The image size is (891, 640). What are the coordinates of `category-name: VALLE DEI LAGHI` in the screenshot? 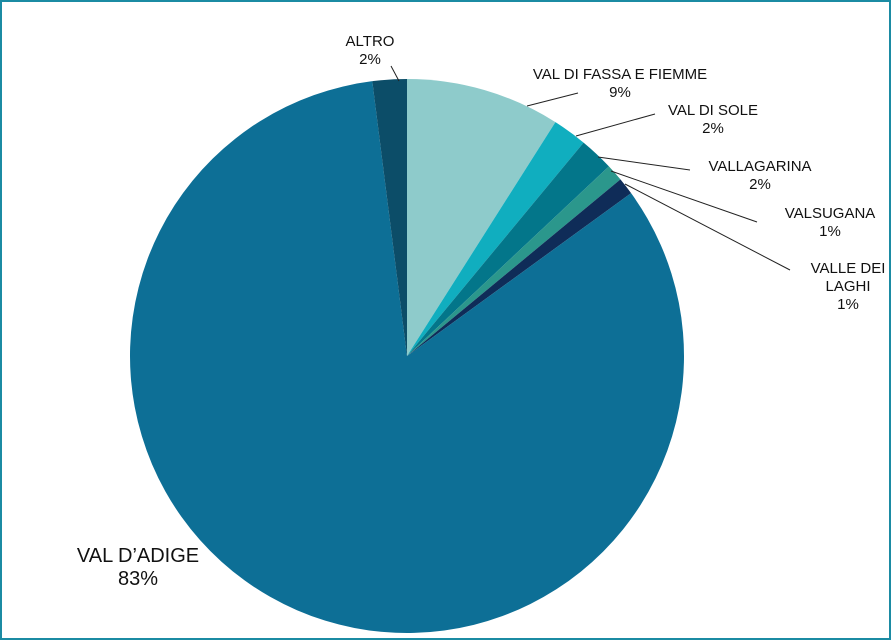 It's located at (848, 277).